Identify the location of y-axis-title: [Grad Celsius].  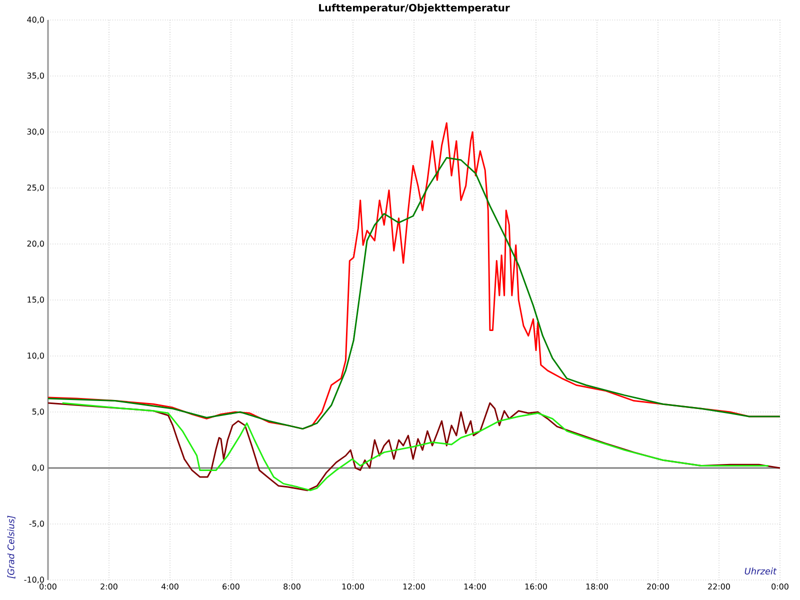
(11, 547).